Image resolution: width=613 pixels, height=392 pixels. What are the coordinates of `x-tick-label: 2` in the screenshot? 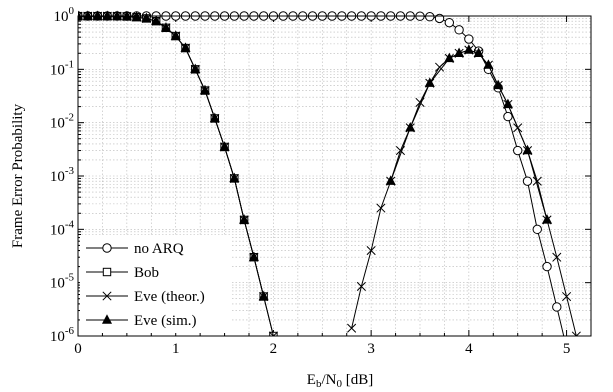 It's located at (274, 349).